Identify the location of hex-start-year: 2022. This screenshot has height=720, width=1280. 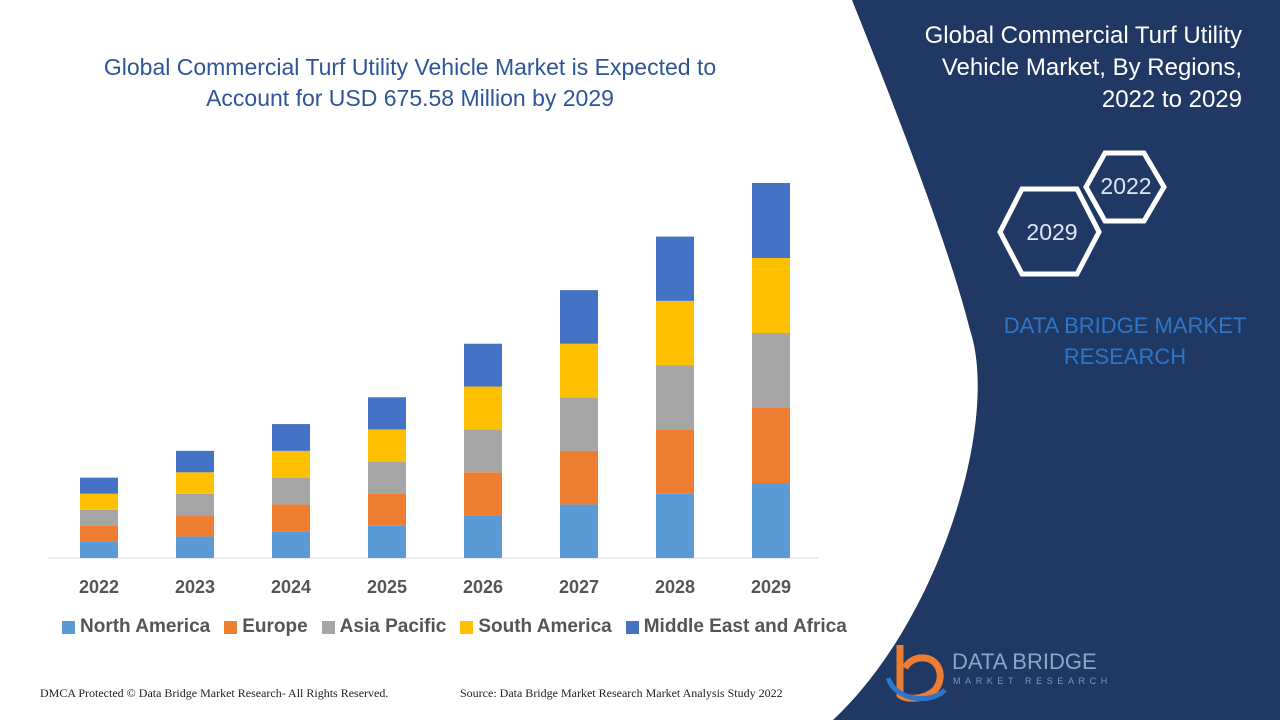
(1126, 186).